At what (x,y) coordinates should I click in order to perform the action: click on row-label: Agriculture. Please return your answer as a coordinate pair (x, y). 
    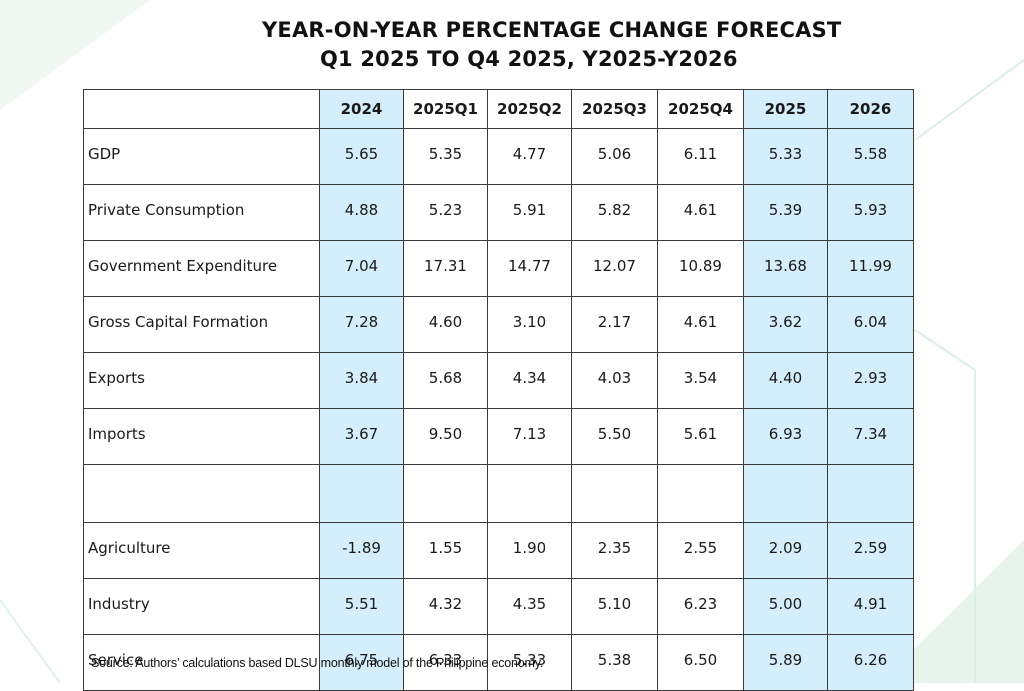
    Looking at the image, I should click on (201, 550).